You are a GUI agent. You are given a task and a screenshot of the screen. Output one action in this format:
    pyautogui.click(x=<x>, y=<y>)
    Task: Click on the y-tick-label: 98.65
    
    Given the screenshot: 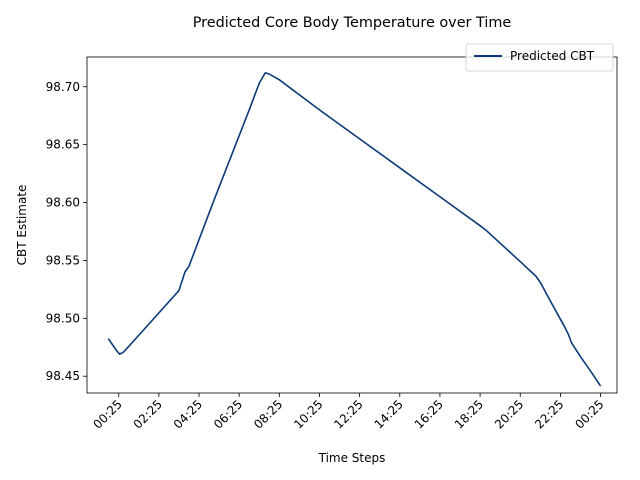 What is the action you would take?
    pyautogui.click(x=63, y=145)
    